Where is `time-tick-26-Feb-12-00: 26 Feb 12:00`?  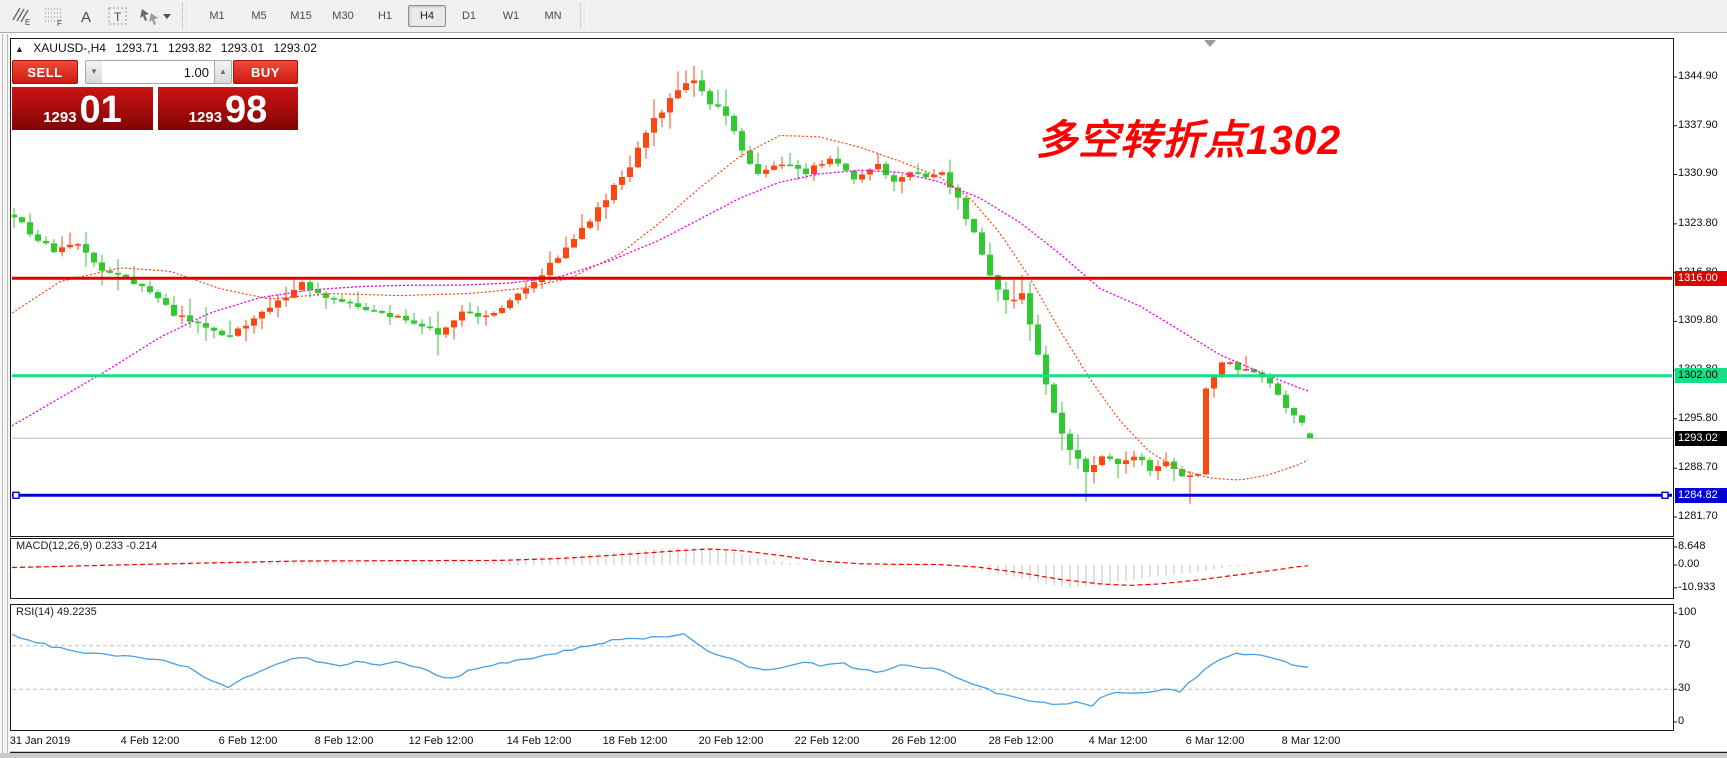
time-tick-26-Feb-12-00: 26 Feb 12:00 is located at coordinates (924, 741).